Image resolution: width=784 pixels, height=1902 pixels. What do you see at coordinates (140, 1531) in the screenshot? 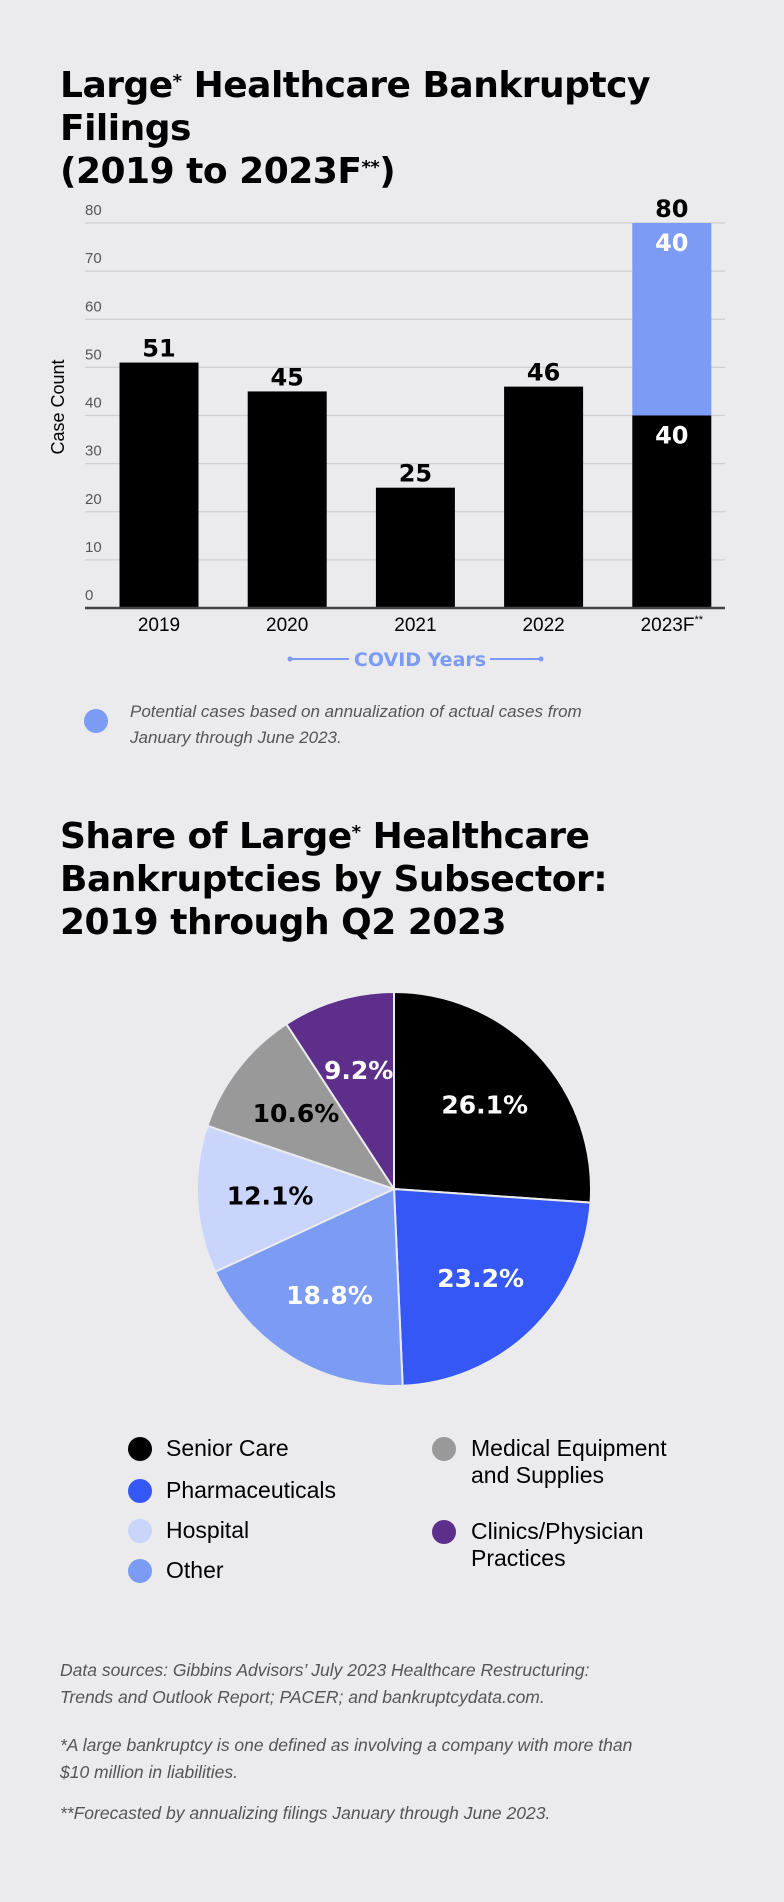
I see `legend-dot-hospital` at bounding box center [140, 1531].